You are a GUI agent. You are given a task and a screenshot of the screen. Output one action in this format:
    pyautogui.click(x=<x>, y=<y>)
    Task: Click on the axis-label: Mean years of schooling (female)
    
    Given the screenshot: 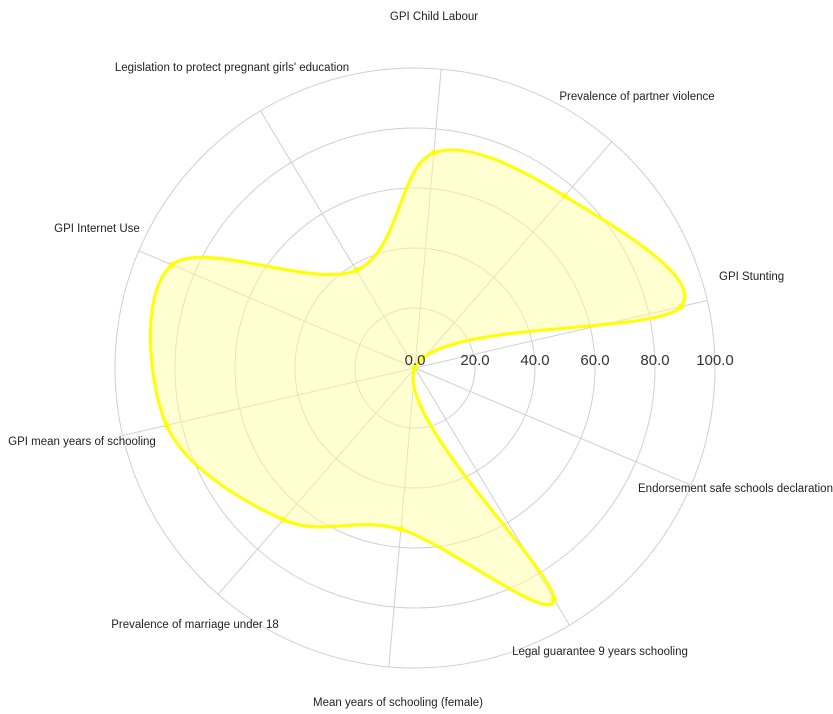 What is the action you would take?
    pyautogui.click(x=398, y=703)
    